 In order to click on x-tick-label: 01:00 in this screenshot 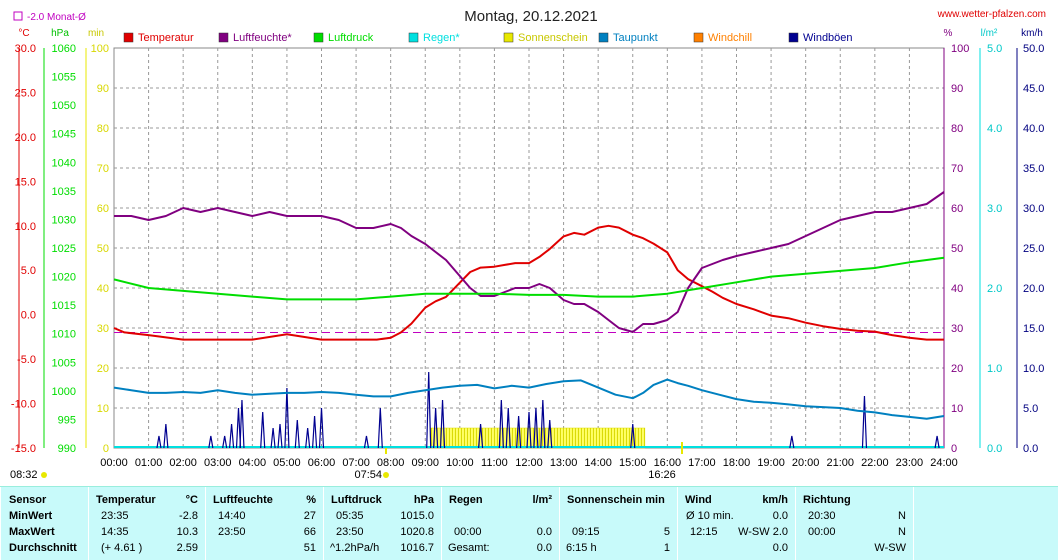, I will do `click(149, 463)`.